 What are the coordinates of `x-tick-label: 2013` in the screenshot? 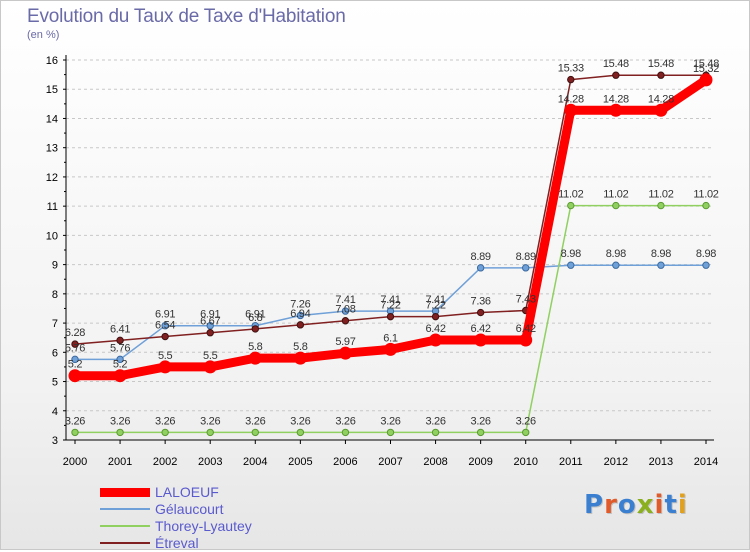 It's located at (661, 462).